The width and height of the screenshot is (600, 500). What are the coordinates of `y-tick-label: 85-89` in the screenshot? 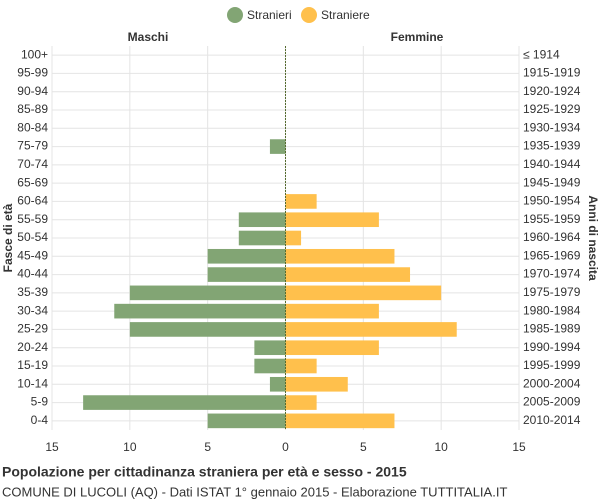 It's located at (32, 109).